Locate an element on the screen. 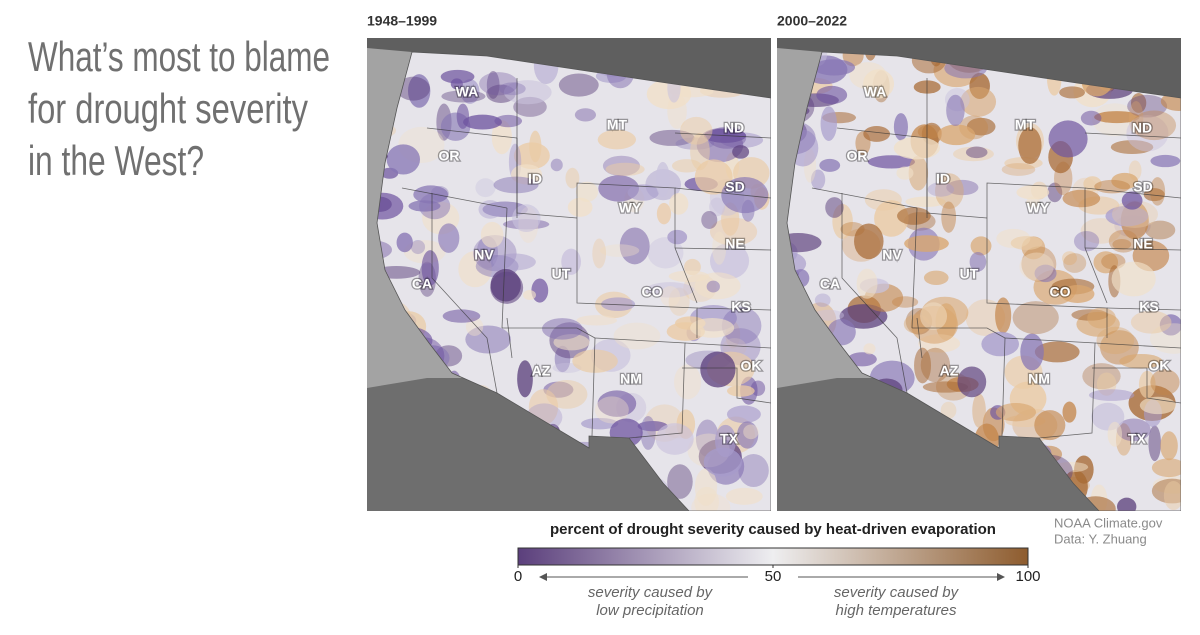 This screenshot has height=635, width=1200. credit: Data: Y. Zhuang is located at coordinates (1100, 538).